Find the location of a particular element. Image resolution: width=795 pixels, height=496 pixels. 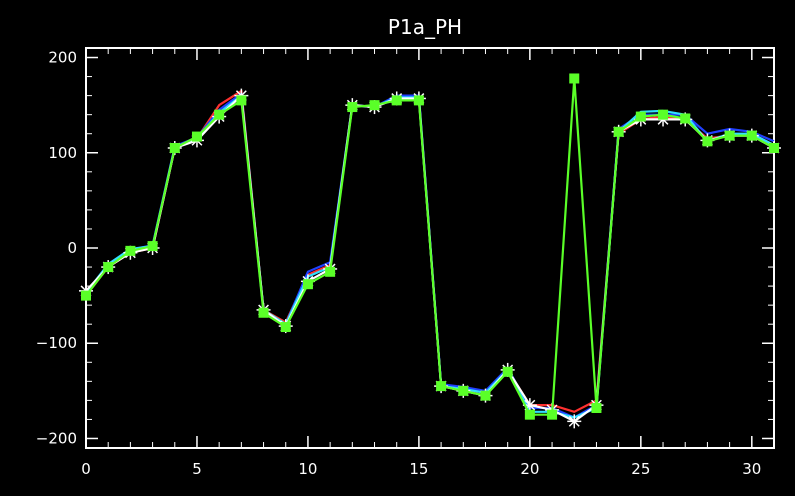

x-tick-label: 25 is located at coordinates (640, 469).